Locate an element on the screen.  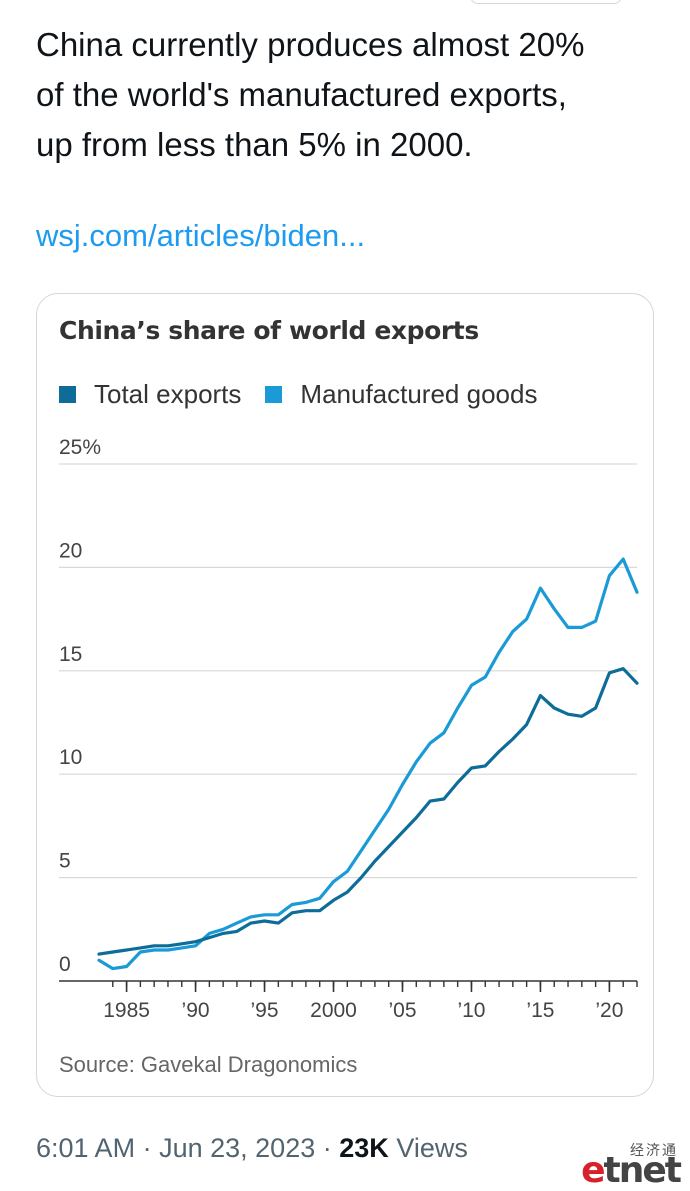
x-tick-label: ’90 is located at coordinates (196, 1010).